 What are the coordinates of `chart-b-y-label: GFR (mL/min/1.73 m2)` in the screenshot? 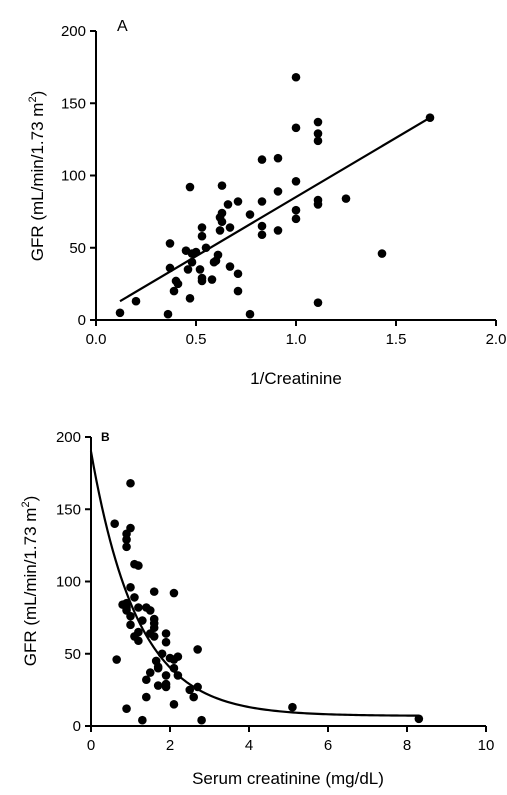 It's located at (30, 581).